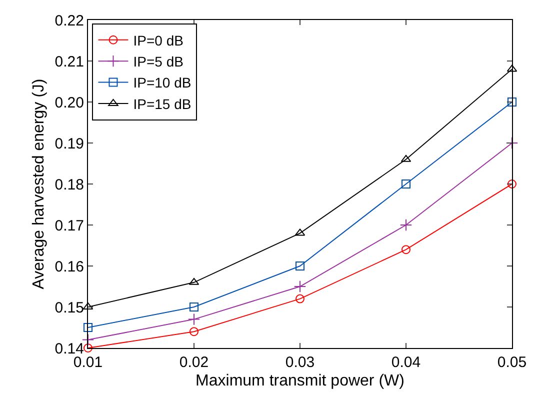 The height and width of the screenshot is (403, 539). What do you see at coordinates (69, 267) in the screenshot?
I see `y-tick-label: 0.16` at bounding box center [69, 267].